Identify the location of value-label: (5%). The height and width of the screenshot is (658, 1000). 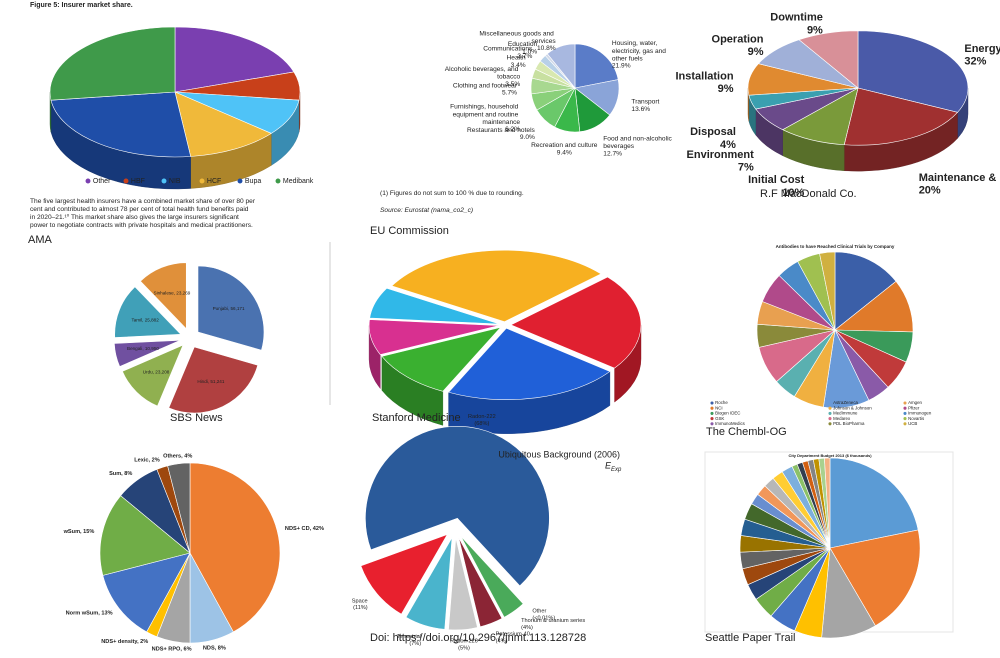
(464, 649).